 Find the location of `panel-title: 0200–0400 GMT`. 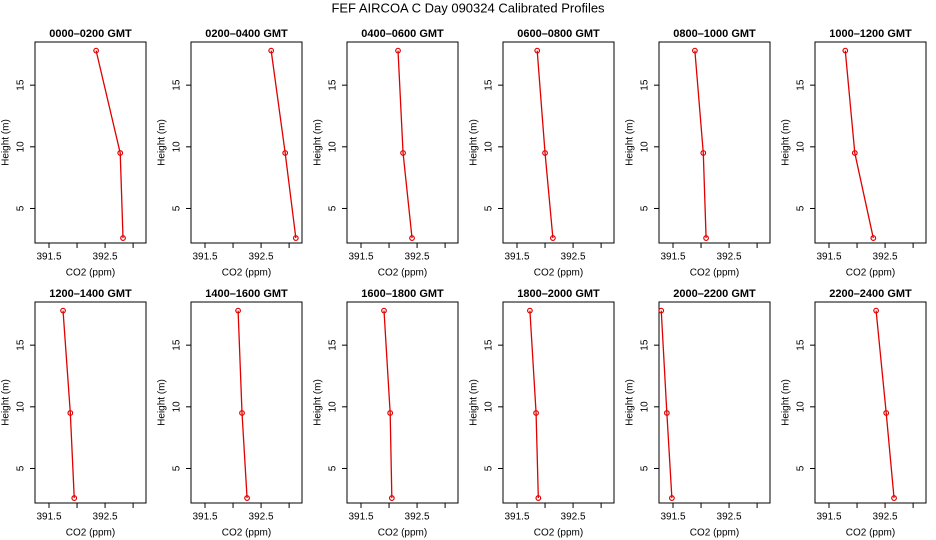

panel-title: 0200–0400 GMT is located at coordinates (246, 34).